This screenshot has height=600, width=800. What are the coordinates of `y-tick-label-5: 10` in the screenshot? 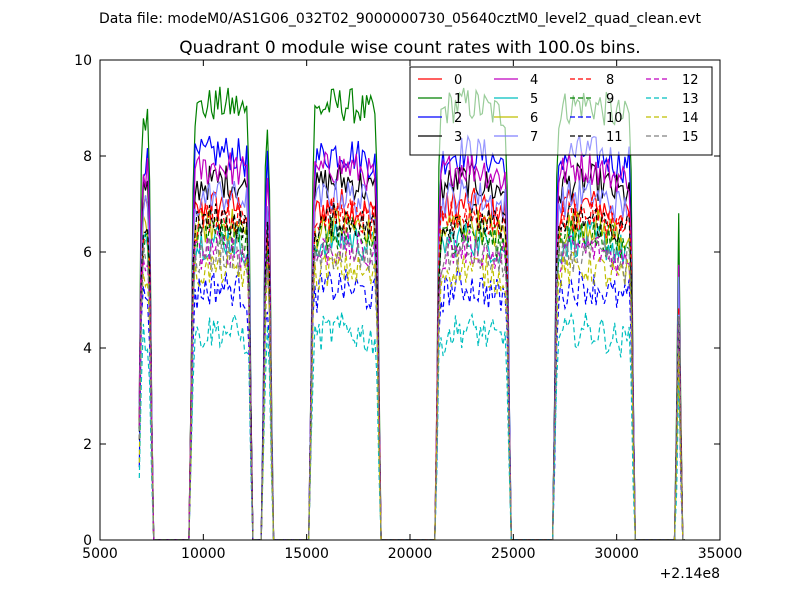 It's located at (83, 61).